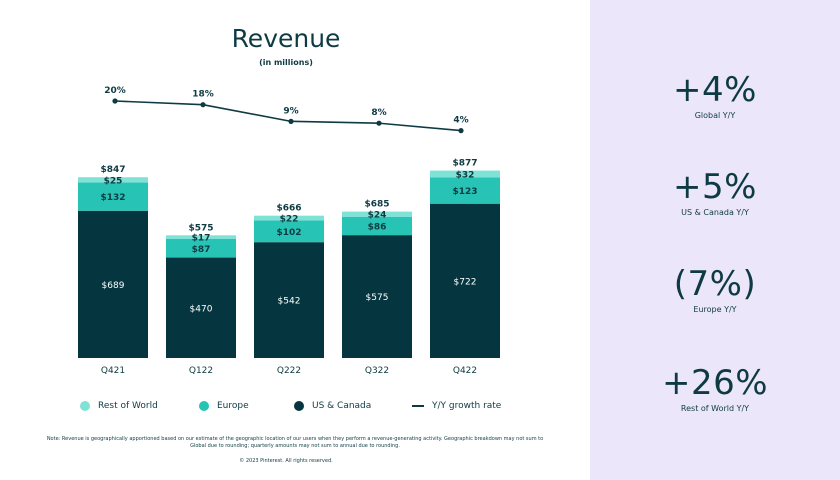 Image resolution: width=840 pixels, height=480 pixels. Describe the element at coordinates (715, 309) in the screenshot. I see `stat-label: Europe Y/Y` at that location.